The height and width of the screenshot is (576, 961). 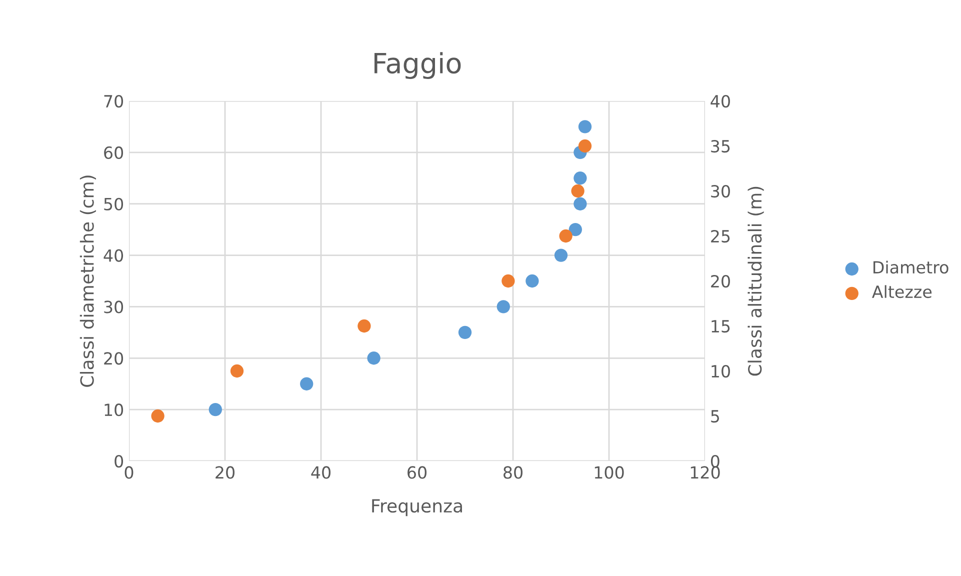 What do you see at coordinates (902, 291) in the screenshot?
I see `legend-label: Altezze` at bounding box center [902, 291].